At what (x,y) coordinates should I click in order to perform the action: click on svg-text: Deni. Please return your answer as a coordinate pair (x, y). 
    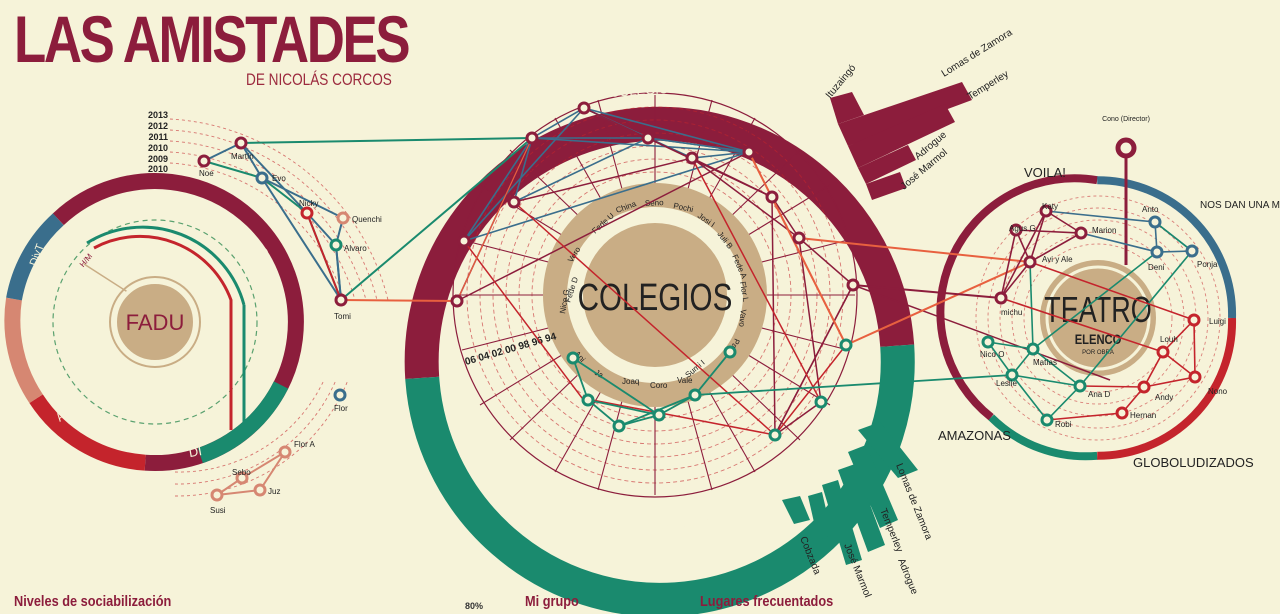
    Looking at the image, I should click on (1156, 267).